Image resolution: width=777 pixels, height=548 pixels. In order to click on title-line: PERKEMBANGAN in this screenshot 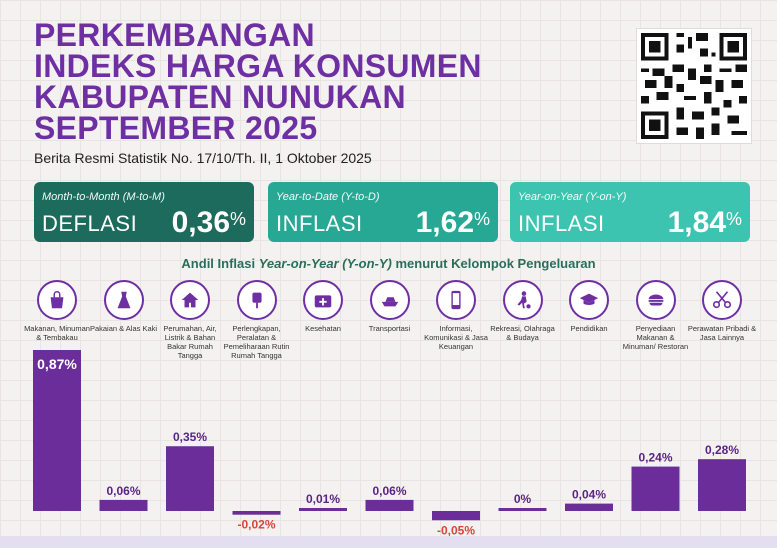, I will do `click(174, 35)`.